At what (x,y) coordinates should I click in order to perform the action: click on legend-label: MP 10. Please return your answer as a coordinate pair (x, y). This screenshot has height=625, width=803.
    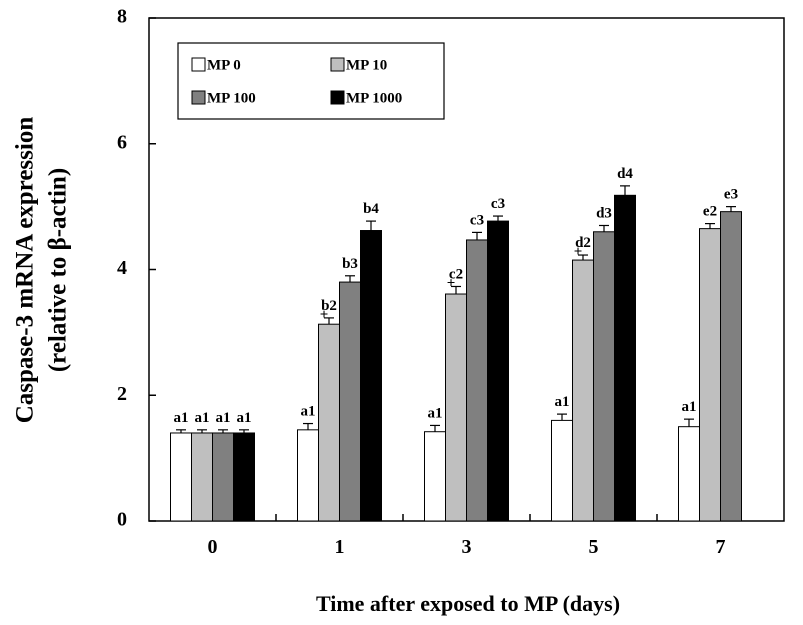
    Looking at the image, I should click on (366, 65).